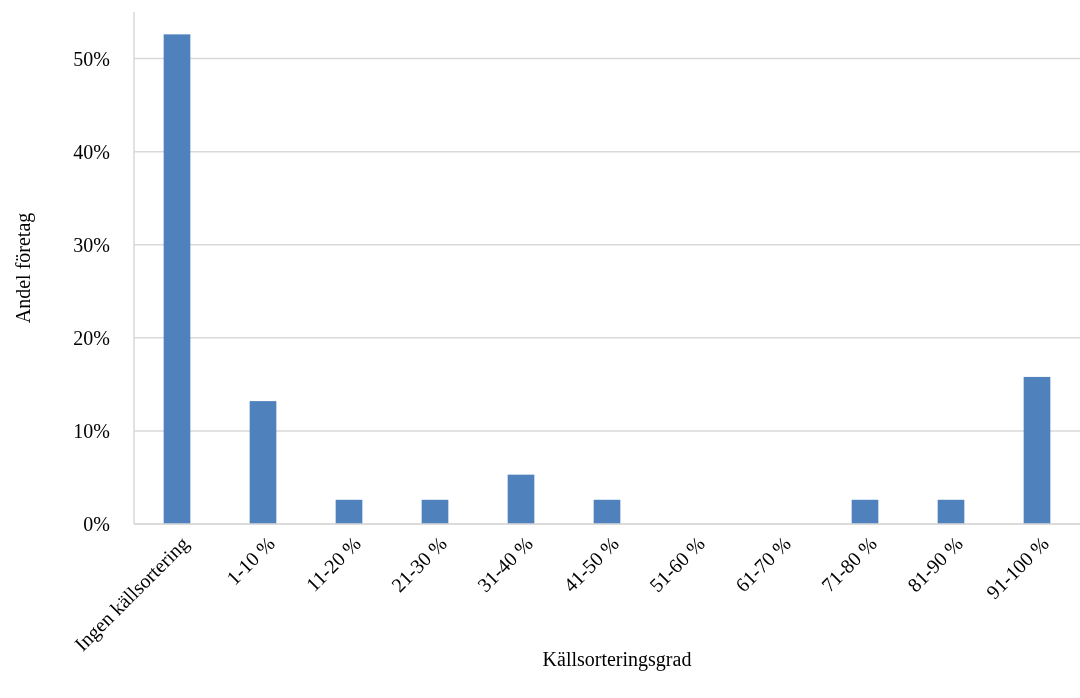 This screenshot has height=698, width=1080. I want to click on y-tick-label: 50%, so click(91, 58).